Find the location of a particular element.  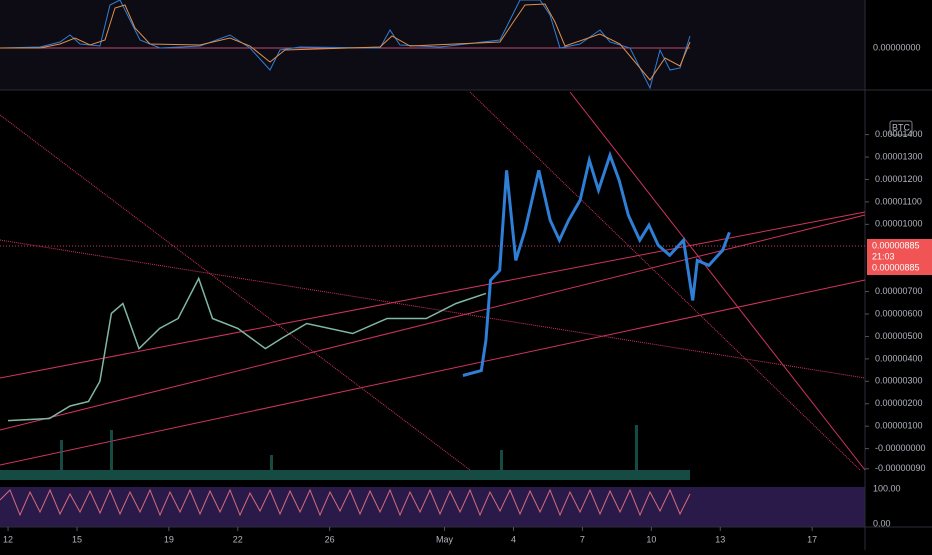

x-tick-label: 22 is located at coordinates (238, 539).